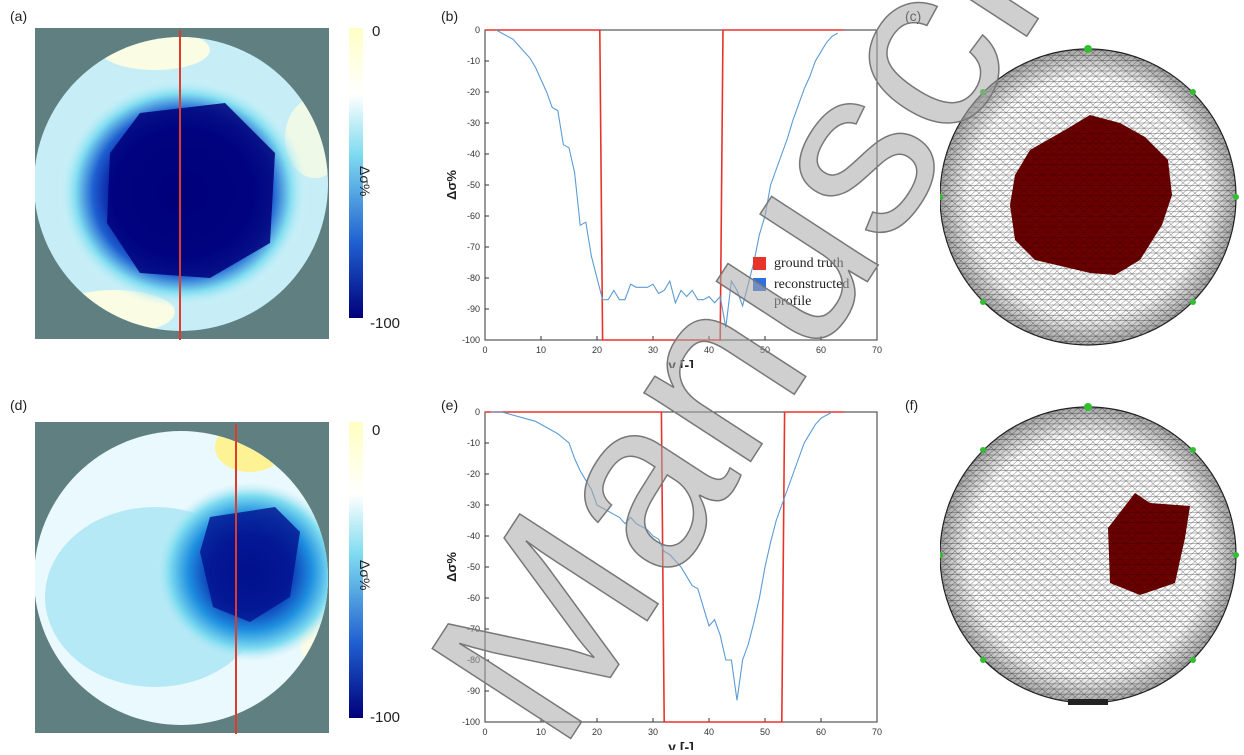  Describe the element at coordinates (912, 405) in the screenshot. I see `panel-label-f: (f)` at that location.